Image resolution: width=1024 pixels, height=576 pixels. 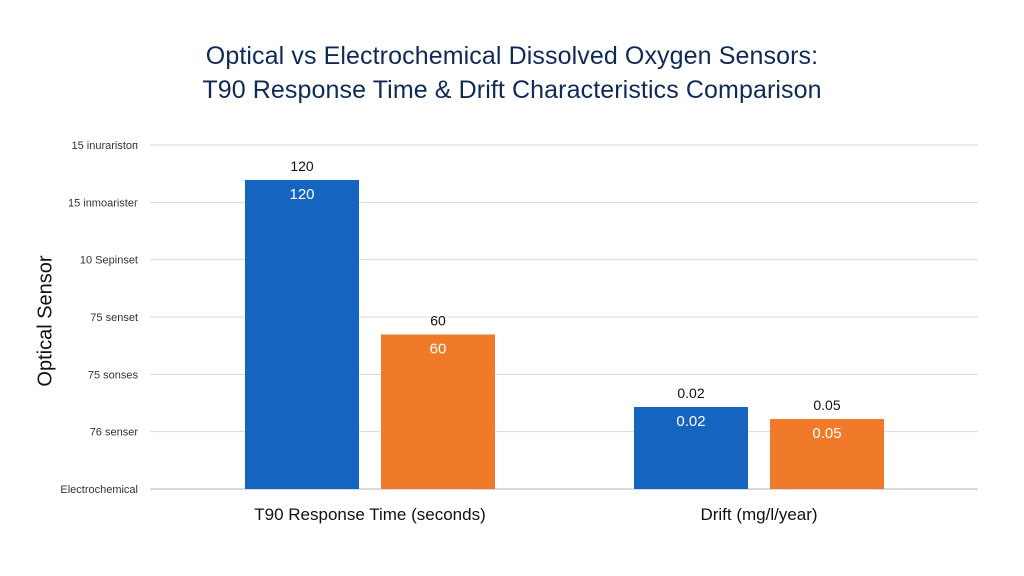 What do you see at coordinates (690, 421) in the screenshot?
I see `bar-value-label-inside: 0.02` at bounding box center [690, 421].